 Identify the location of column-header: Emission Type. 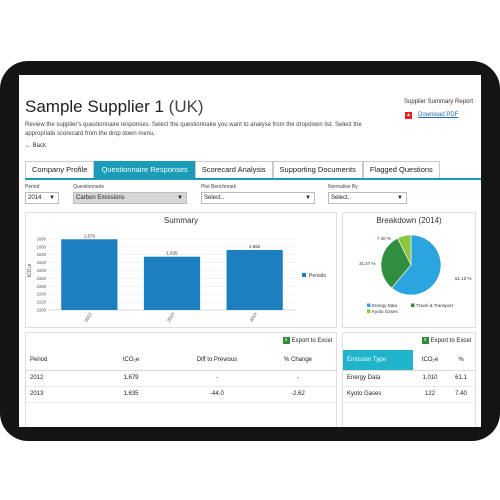
(378, 360).